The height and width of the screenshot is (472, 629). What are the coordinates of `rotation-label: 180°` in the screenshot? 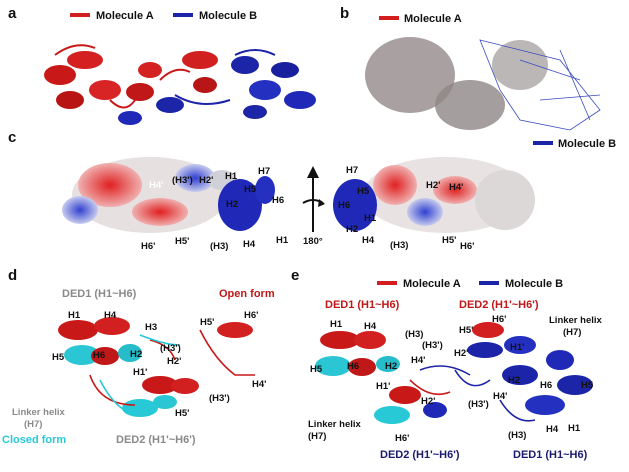 It's located at (313, 241).